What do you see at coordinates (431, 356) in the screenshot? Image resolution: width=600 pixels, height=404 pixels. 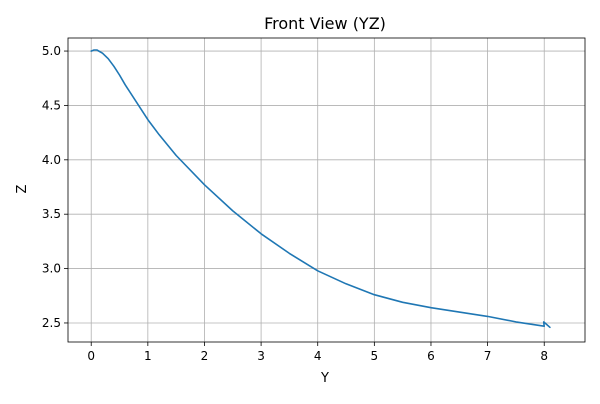 I see `x-tick-label: 6` at bounding box center [431, 356].